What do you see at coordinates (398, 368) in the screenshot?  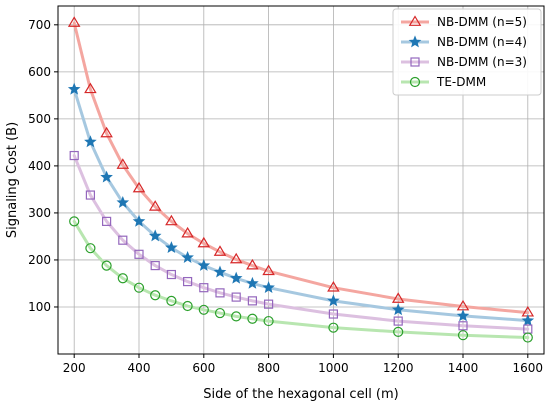 I see `x-tick-label: 1200` at bounding box center [398, 368].